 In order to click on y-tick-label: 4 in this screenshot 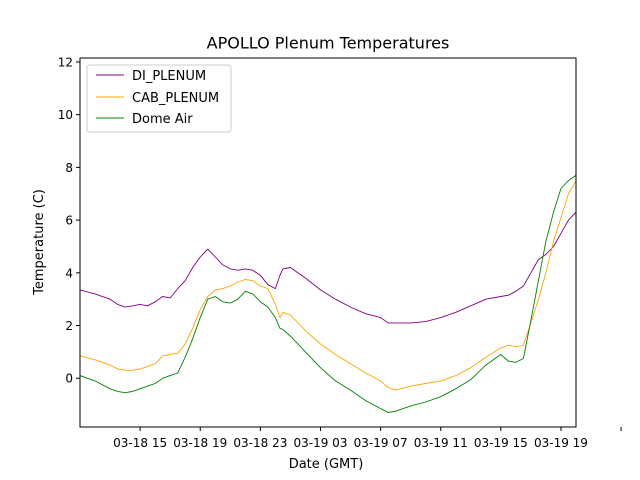, I will do `click(69, 273)`.